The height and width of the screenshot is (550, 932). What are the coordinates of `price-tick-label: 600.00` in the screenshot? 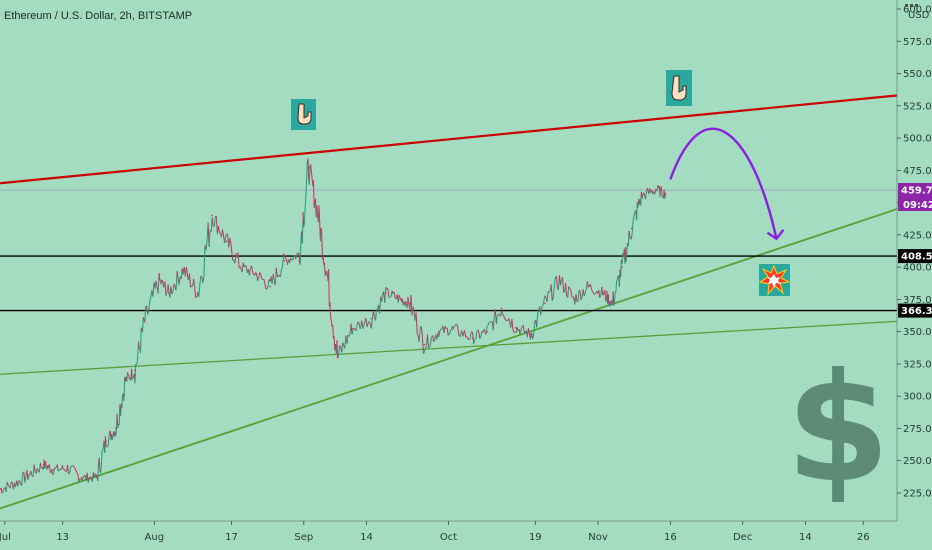 It's located at (917, 10).